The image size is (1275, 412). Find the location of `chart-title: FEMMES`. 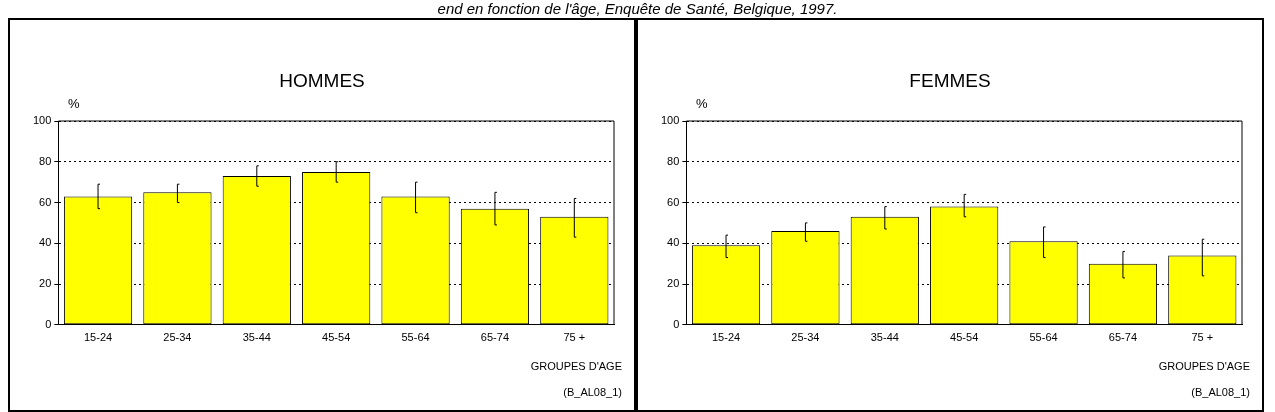

chart-title: FEMMES is located at coordinates (950, 81).